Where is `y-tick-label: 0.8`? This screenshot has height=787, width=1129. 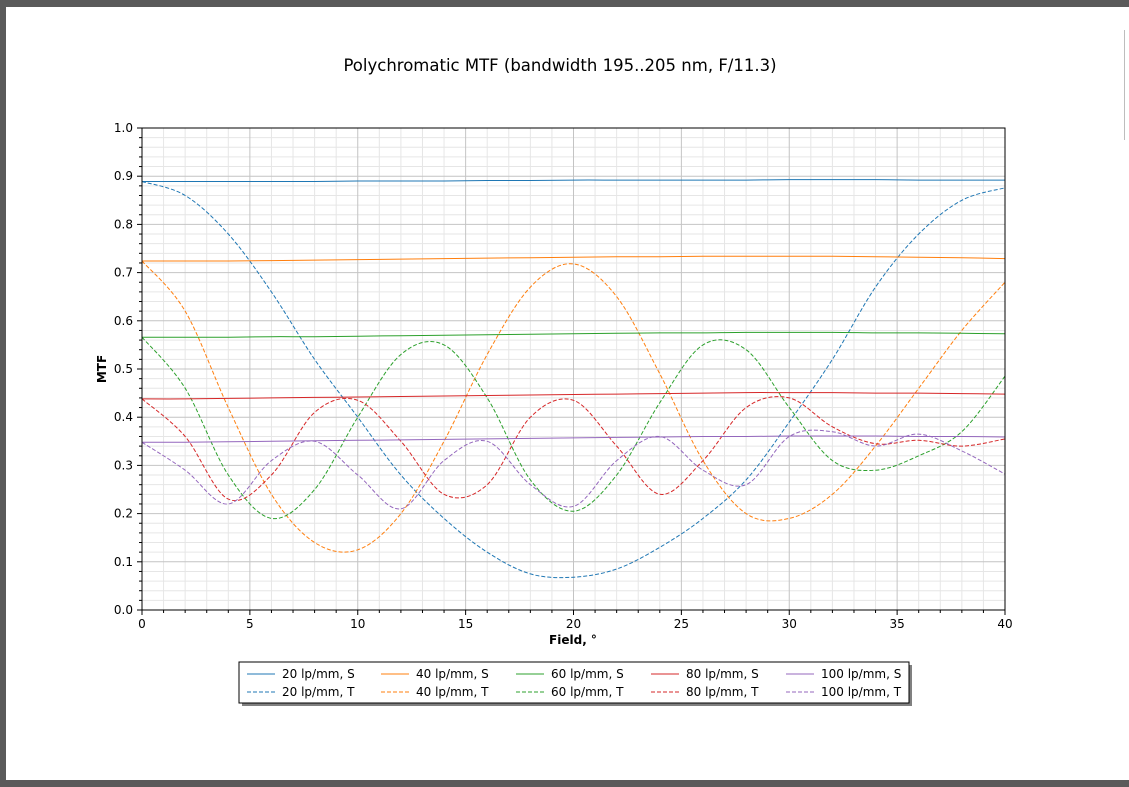
y-tick-label: 0.8 is located at coordinates (123, 224).